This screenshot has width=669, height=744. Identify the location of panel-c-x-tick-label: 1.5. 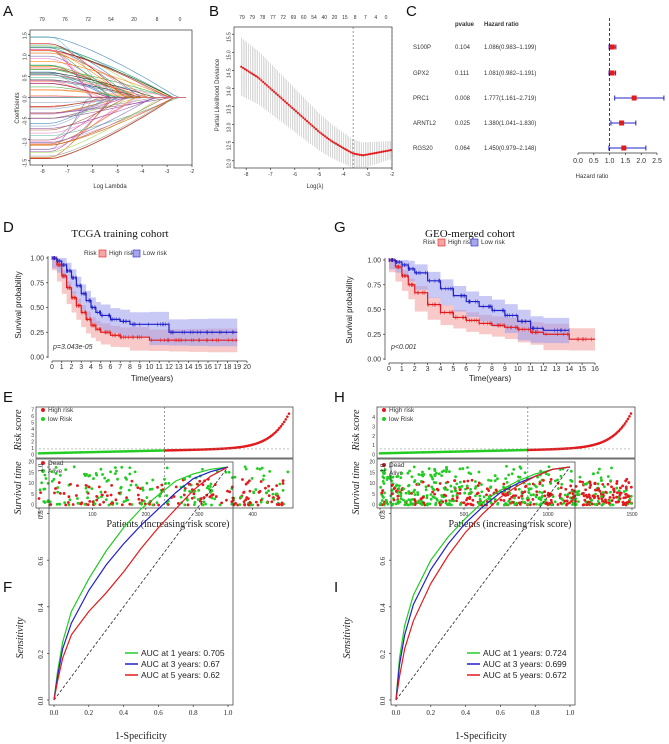
(626, 161).